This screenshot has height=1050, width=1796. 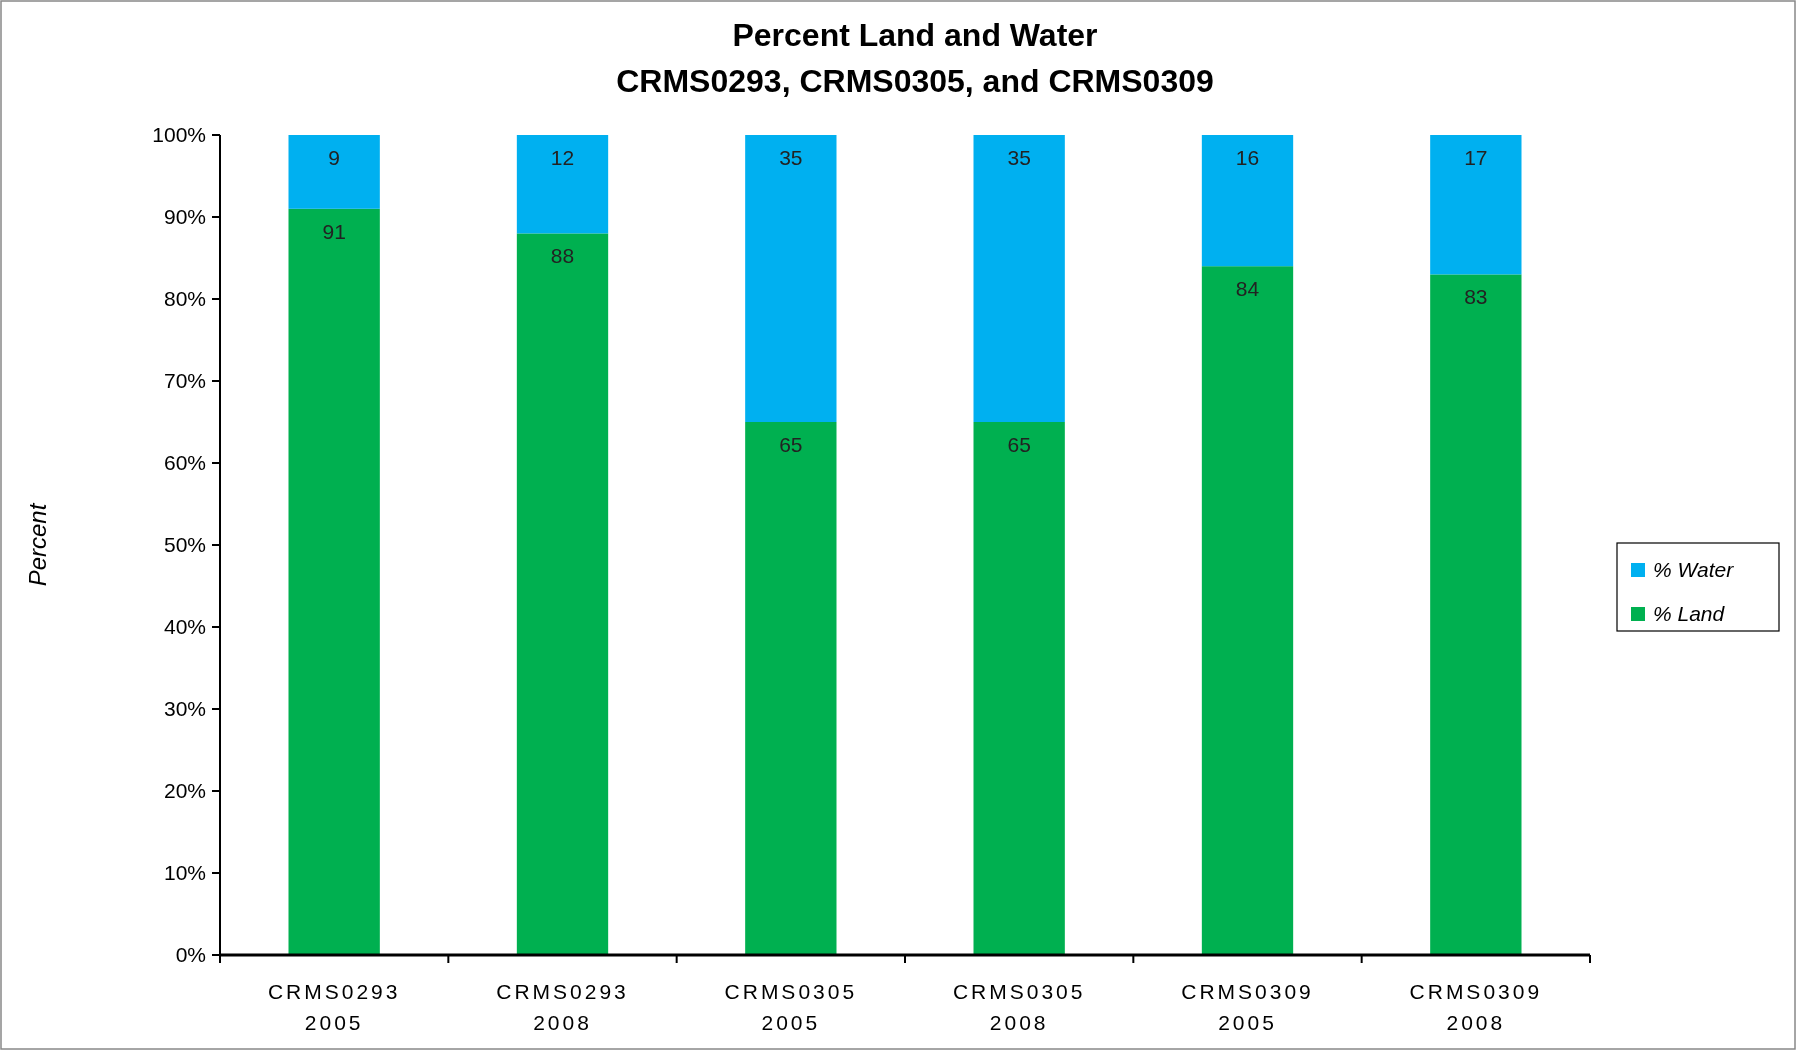 What do you see at coordinates (184, 544) in the screenshot?
I see `y-tick-label: 50%` at bounding box center [184, 544].